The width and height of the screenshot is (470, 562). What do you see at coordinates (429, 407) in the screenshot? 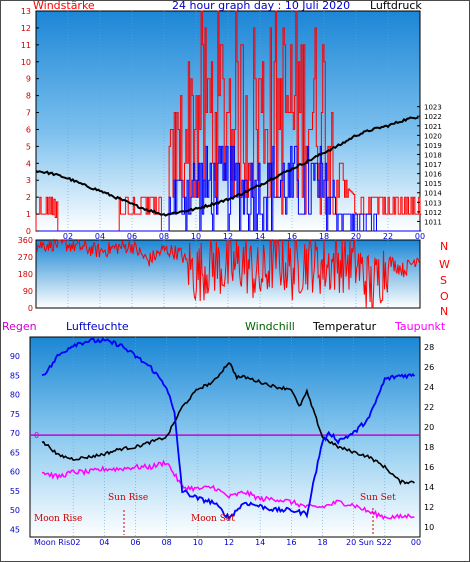
I see `temp-y-tick: 22` at bounding box center [429, 407].